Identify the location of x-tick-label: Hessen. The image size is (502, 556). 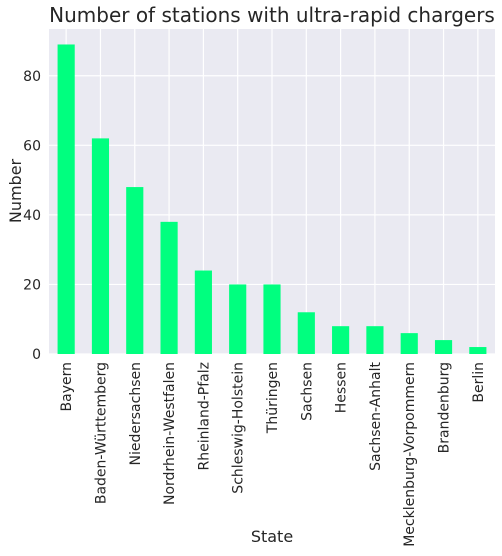
(342, 387).